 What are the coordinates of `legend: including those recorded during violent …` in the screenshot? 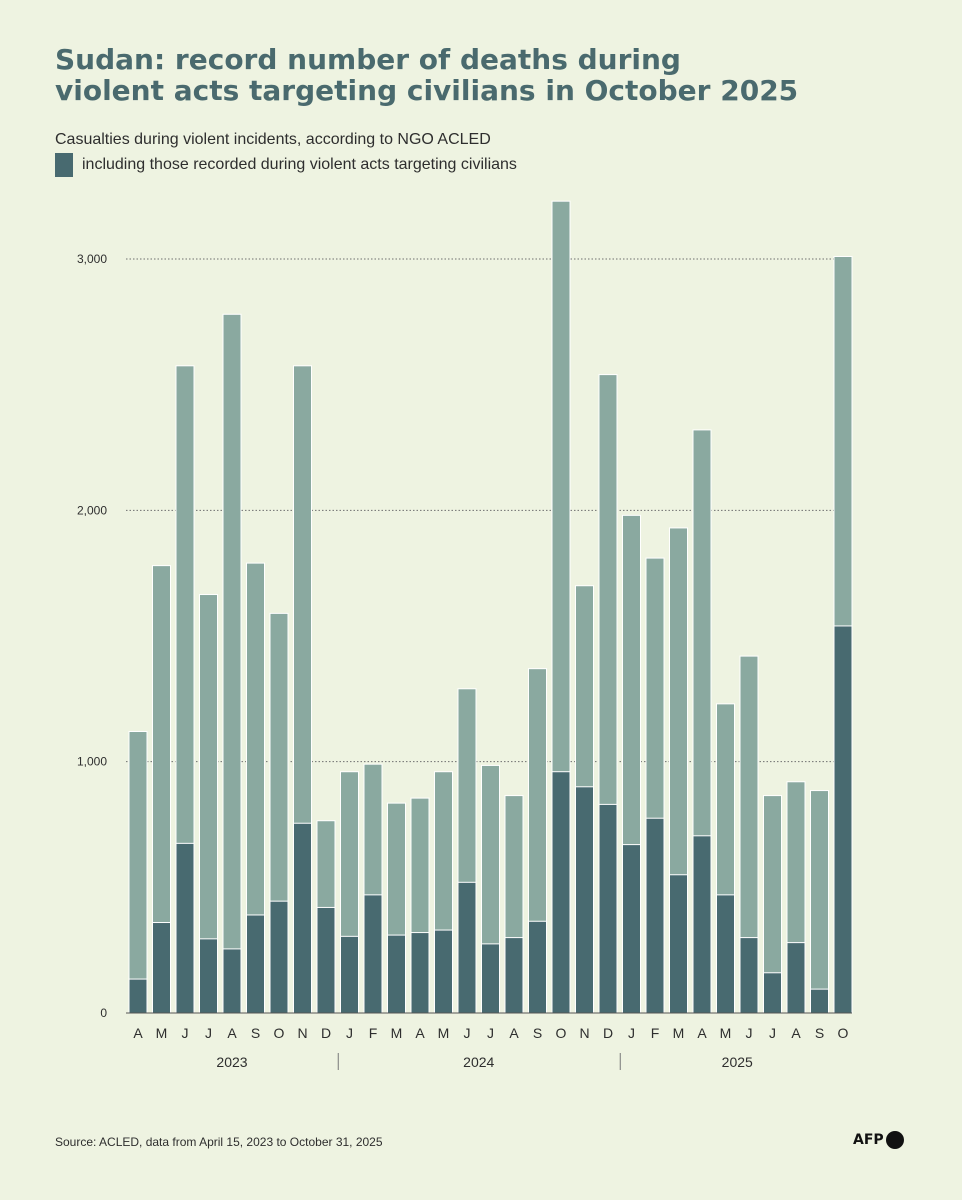 It's located at (286, 165).